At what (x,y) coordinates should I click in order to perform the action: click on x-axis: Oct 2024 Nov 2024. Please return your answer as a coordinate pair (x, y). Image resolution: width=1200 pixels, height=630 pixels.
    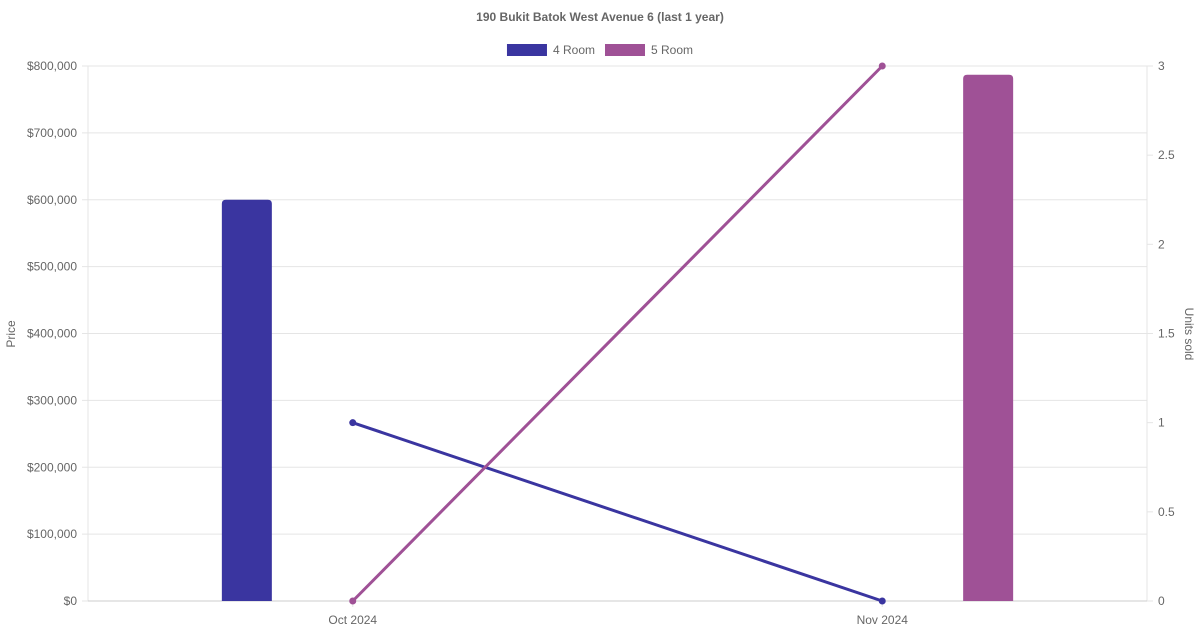
    Looking at the image, I should click on (617, 613).